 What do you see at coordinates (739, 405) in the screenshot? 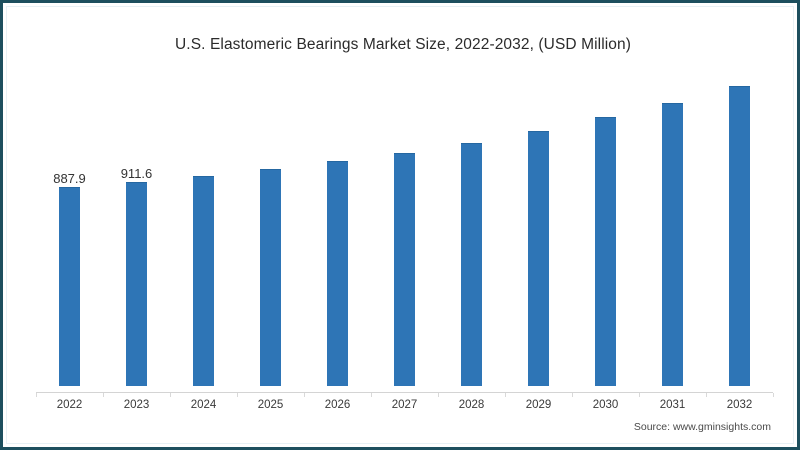
I see `x-tick-label-2032: 2032` at bounding box center [739, 405].